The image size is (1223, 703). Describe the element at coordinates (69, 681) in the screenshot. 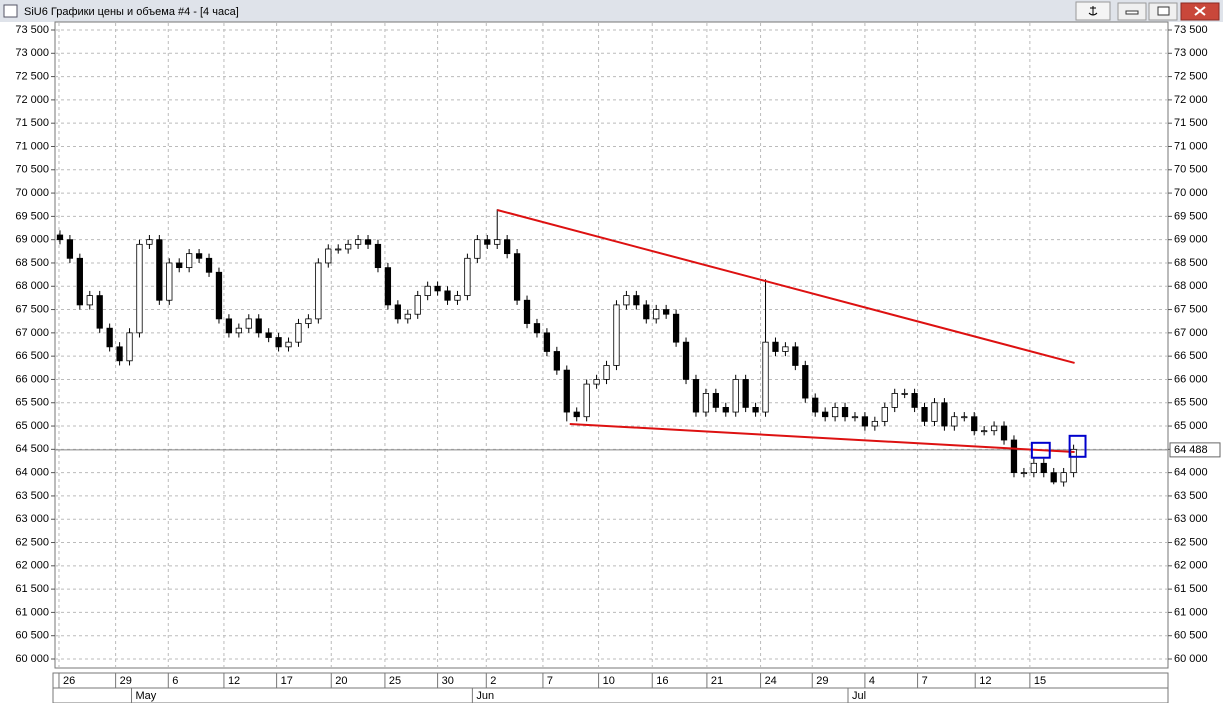

I see `x-tick-label: 26` at that location.